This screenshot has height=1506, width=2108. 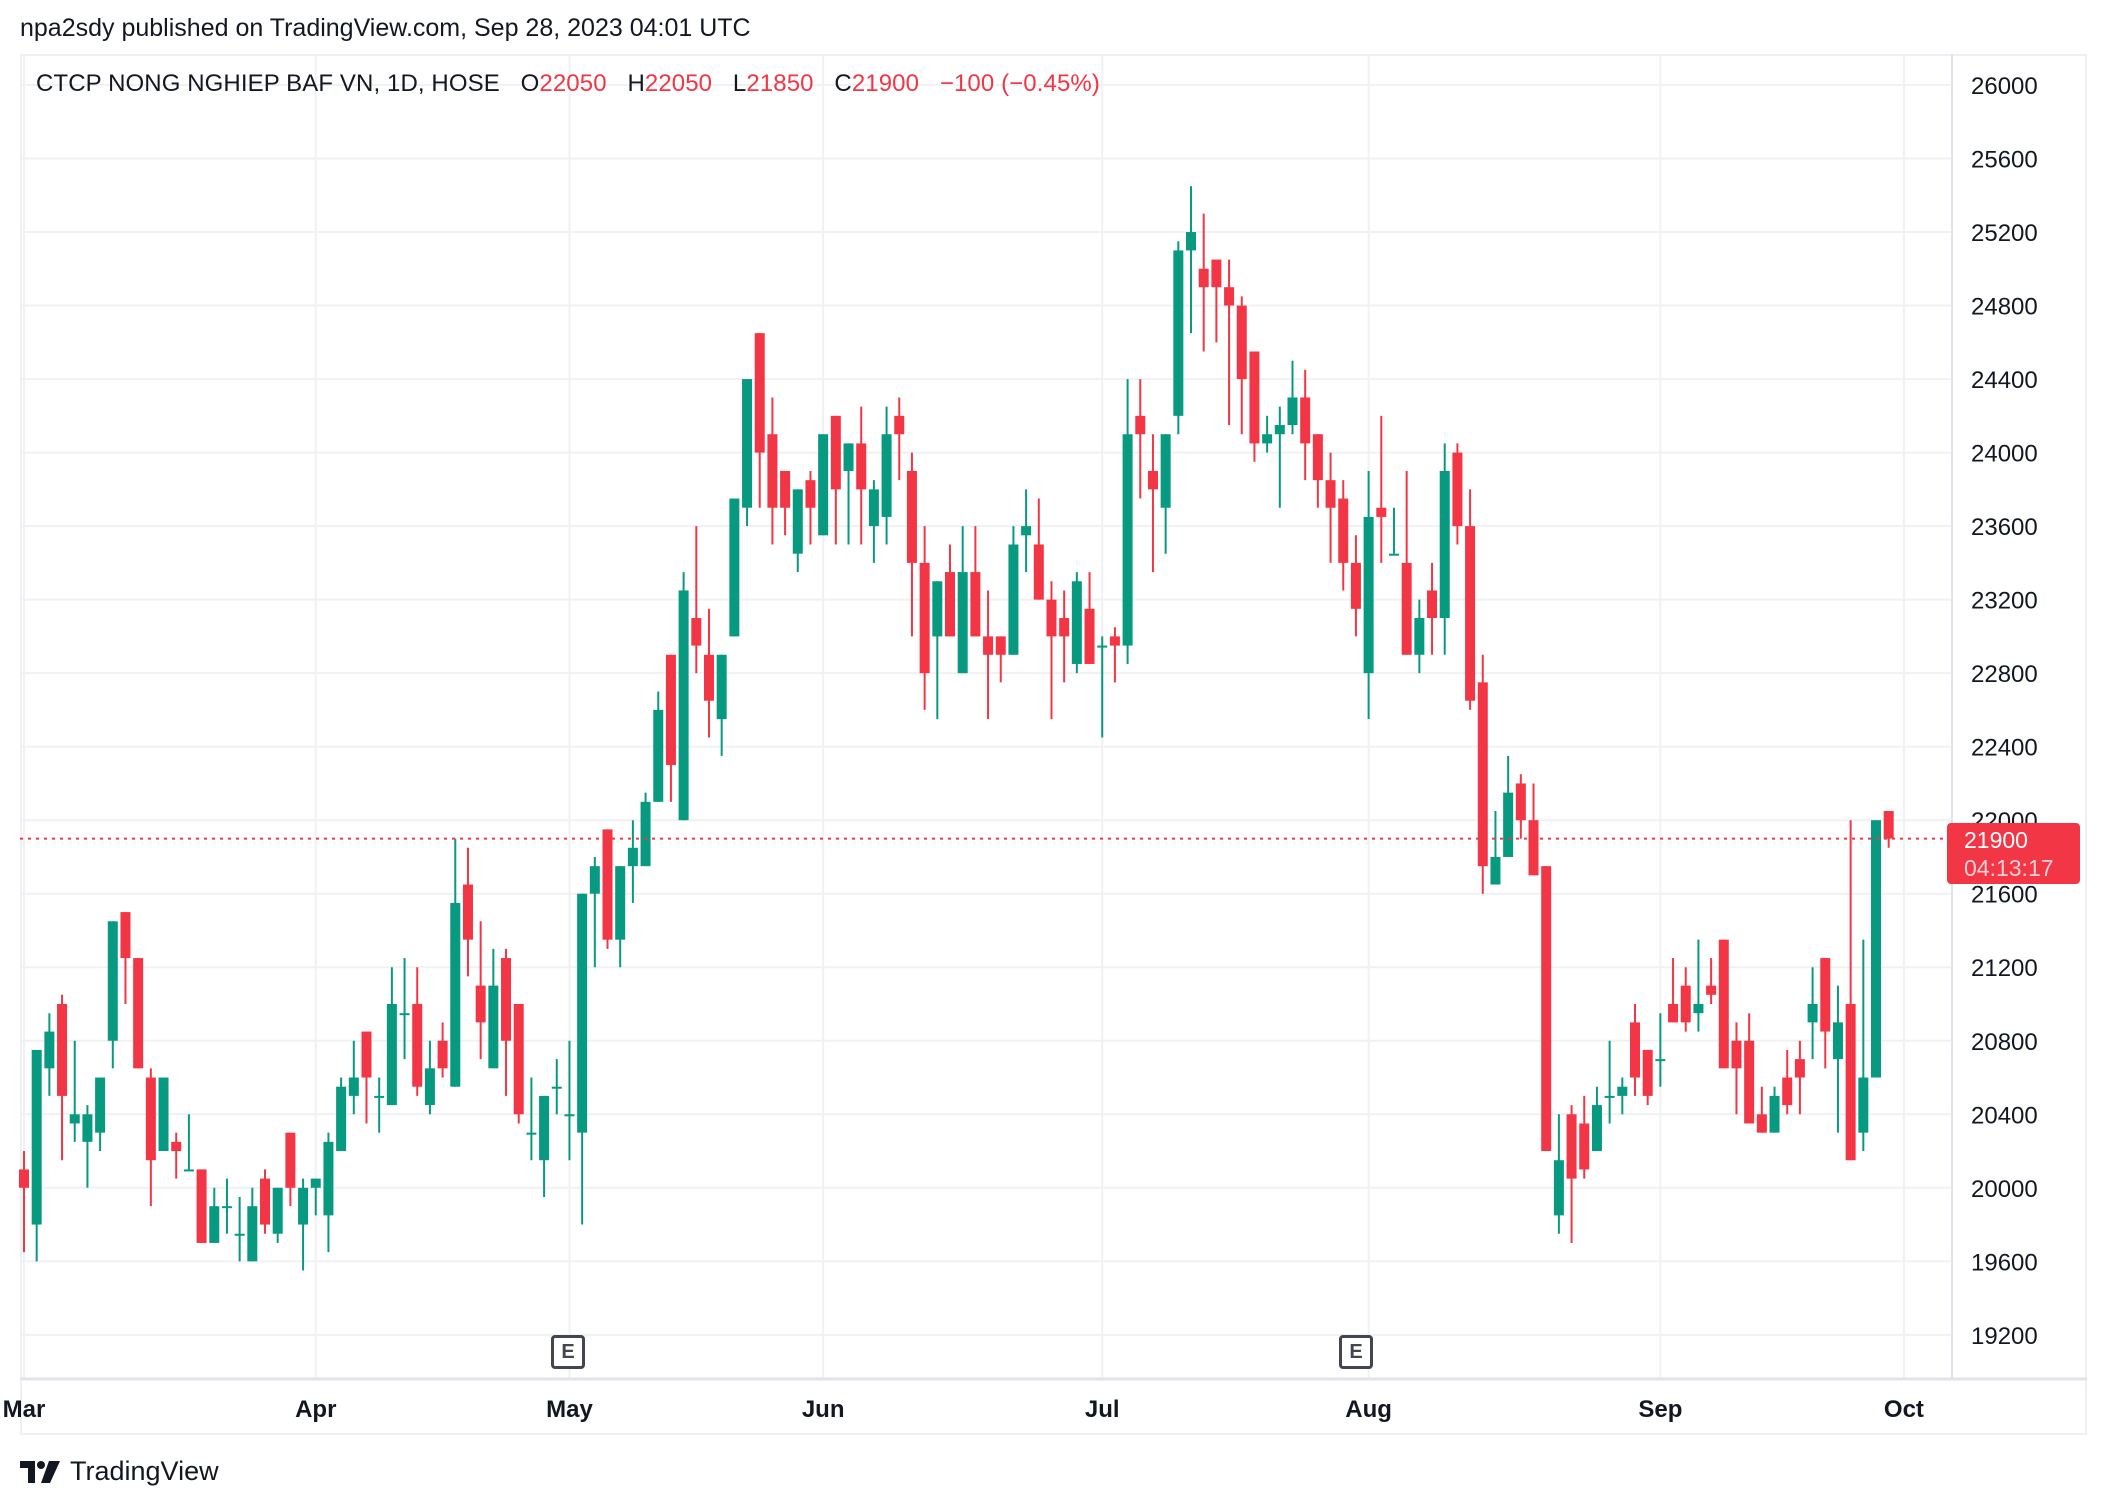 I want to click on last-price-value: 21900, so click(x=1996, y=840).